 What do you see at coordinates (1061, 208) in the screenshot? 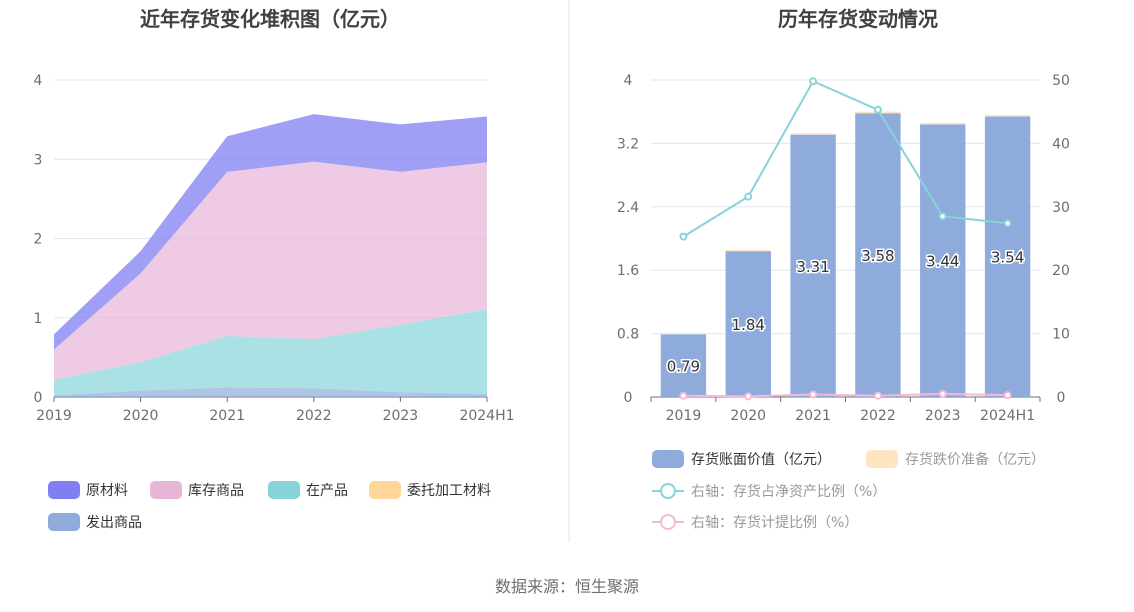
I see `y2-tick-label: 30` at bounding box center [1061, 208].